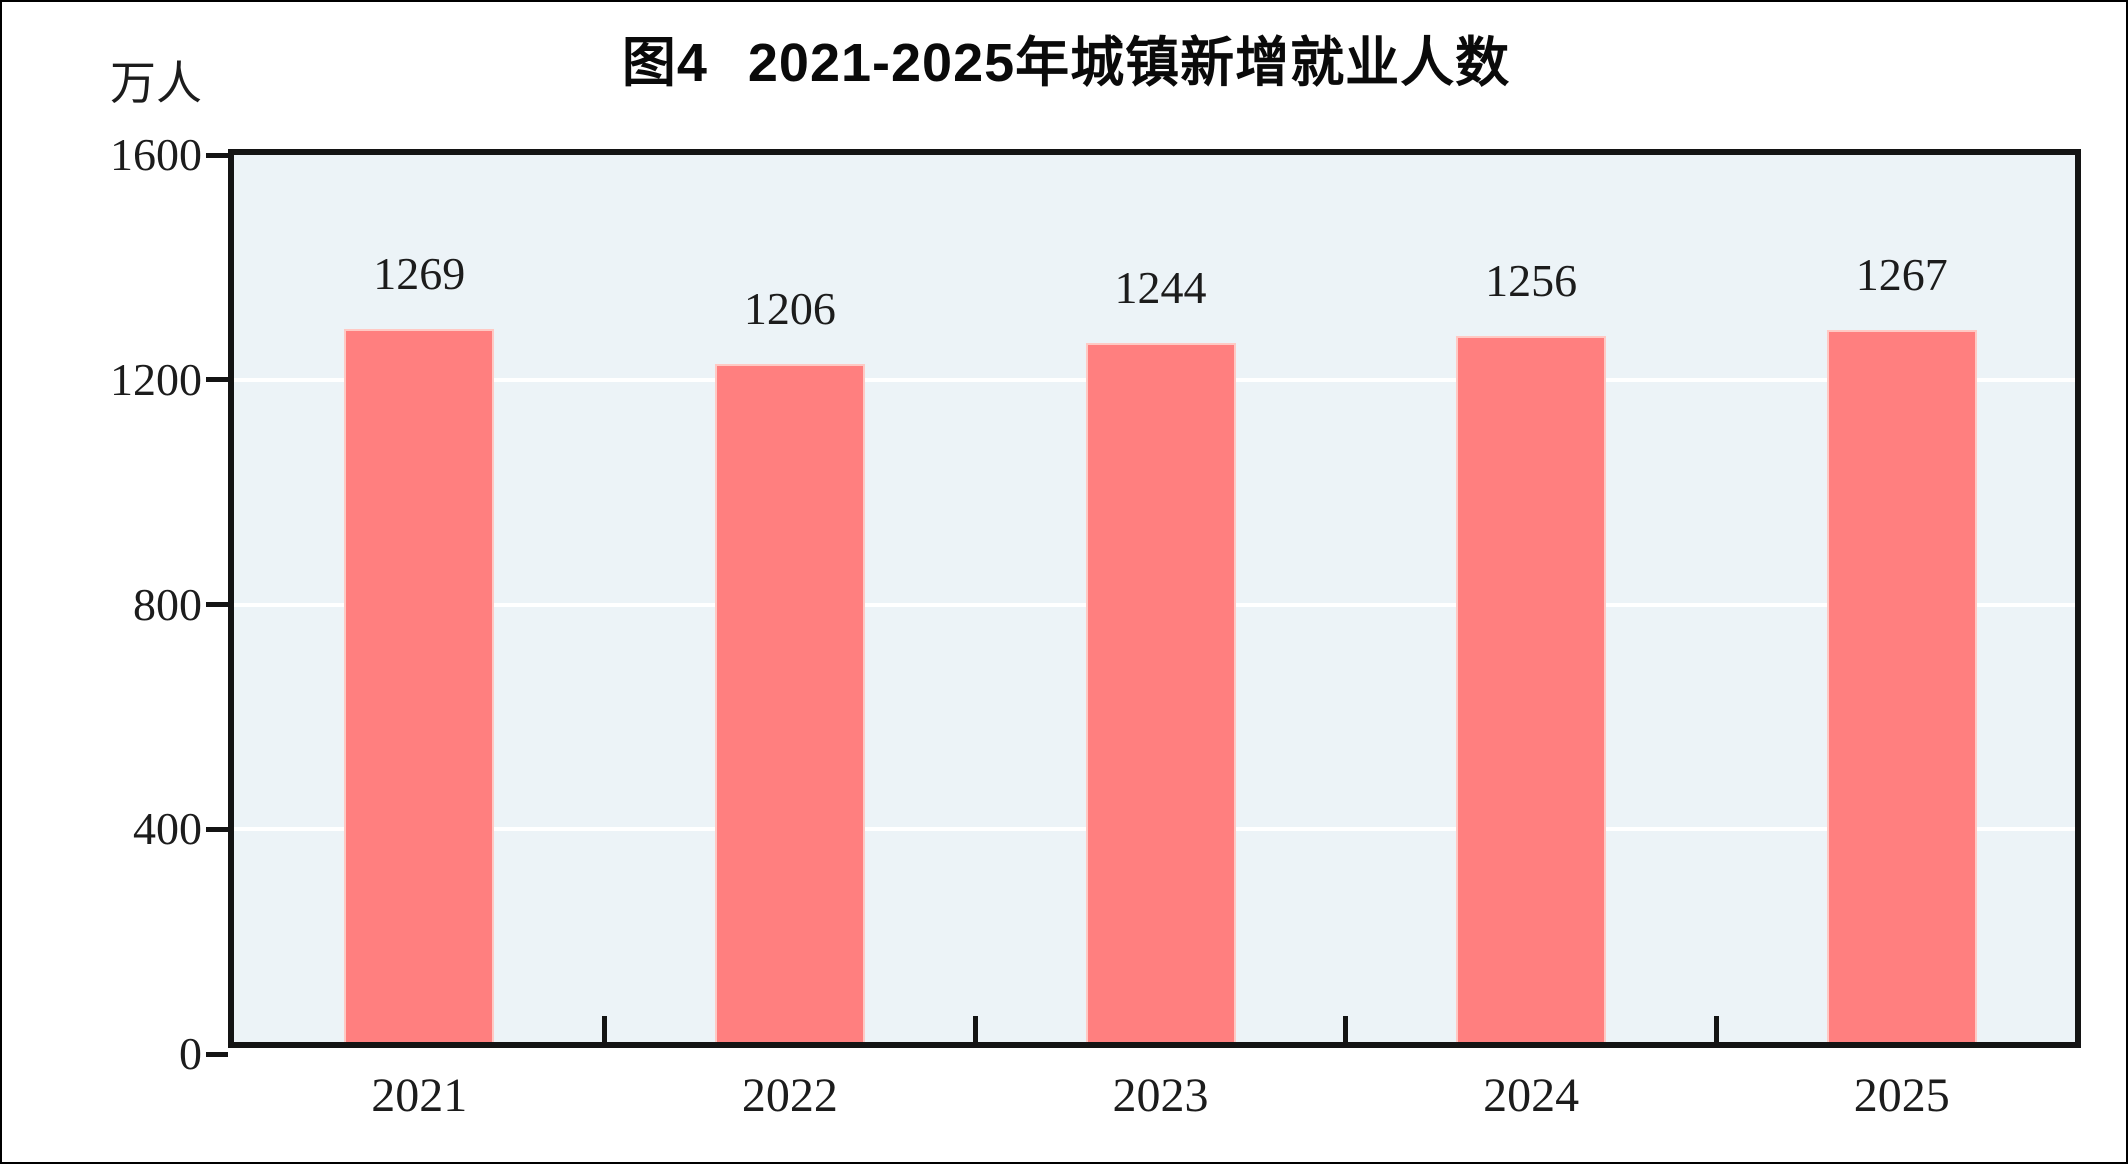  I want to click on chart-title: 图4 2021-2025年城镇新增就业人数, so click(1065, 63).